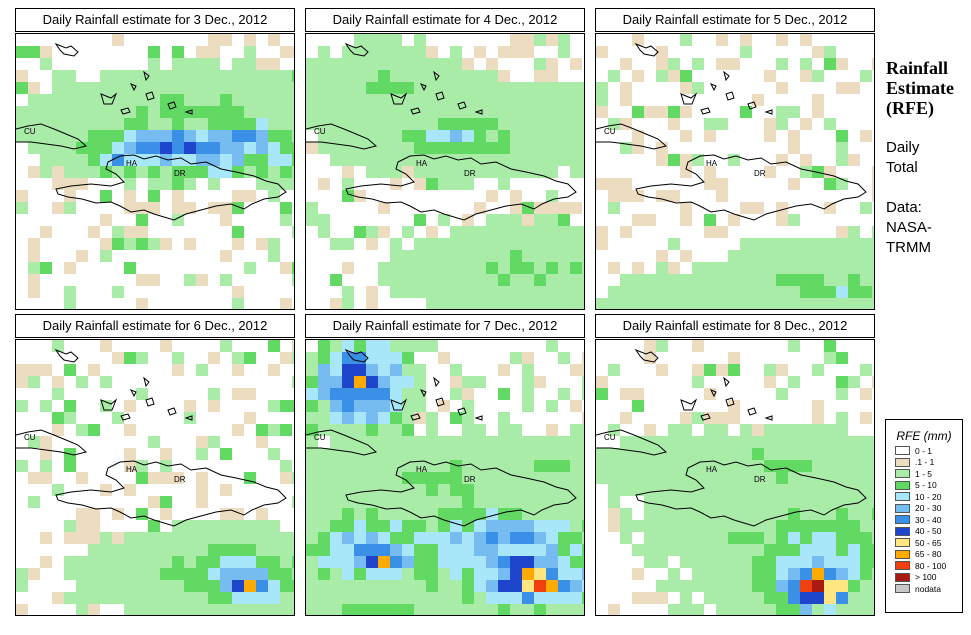 This screenshot has height=635, width=971. Describe the element at coordinates (760, 479) in the screenshot. I see `country-label: DR` at that location.